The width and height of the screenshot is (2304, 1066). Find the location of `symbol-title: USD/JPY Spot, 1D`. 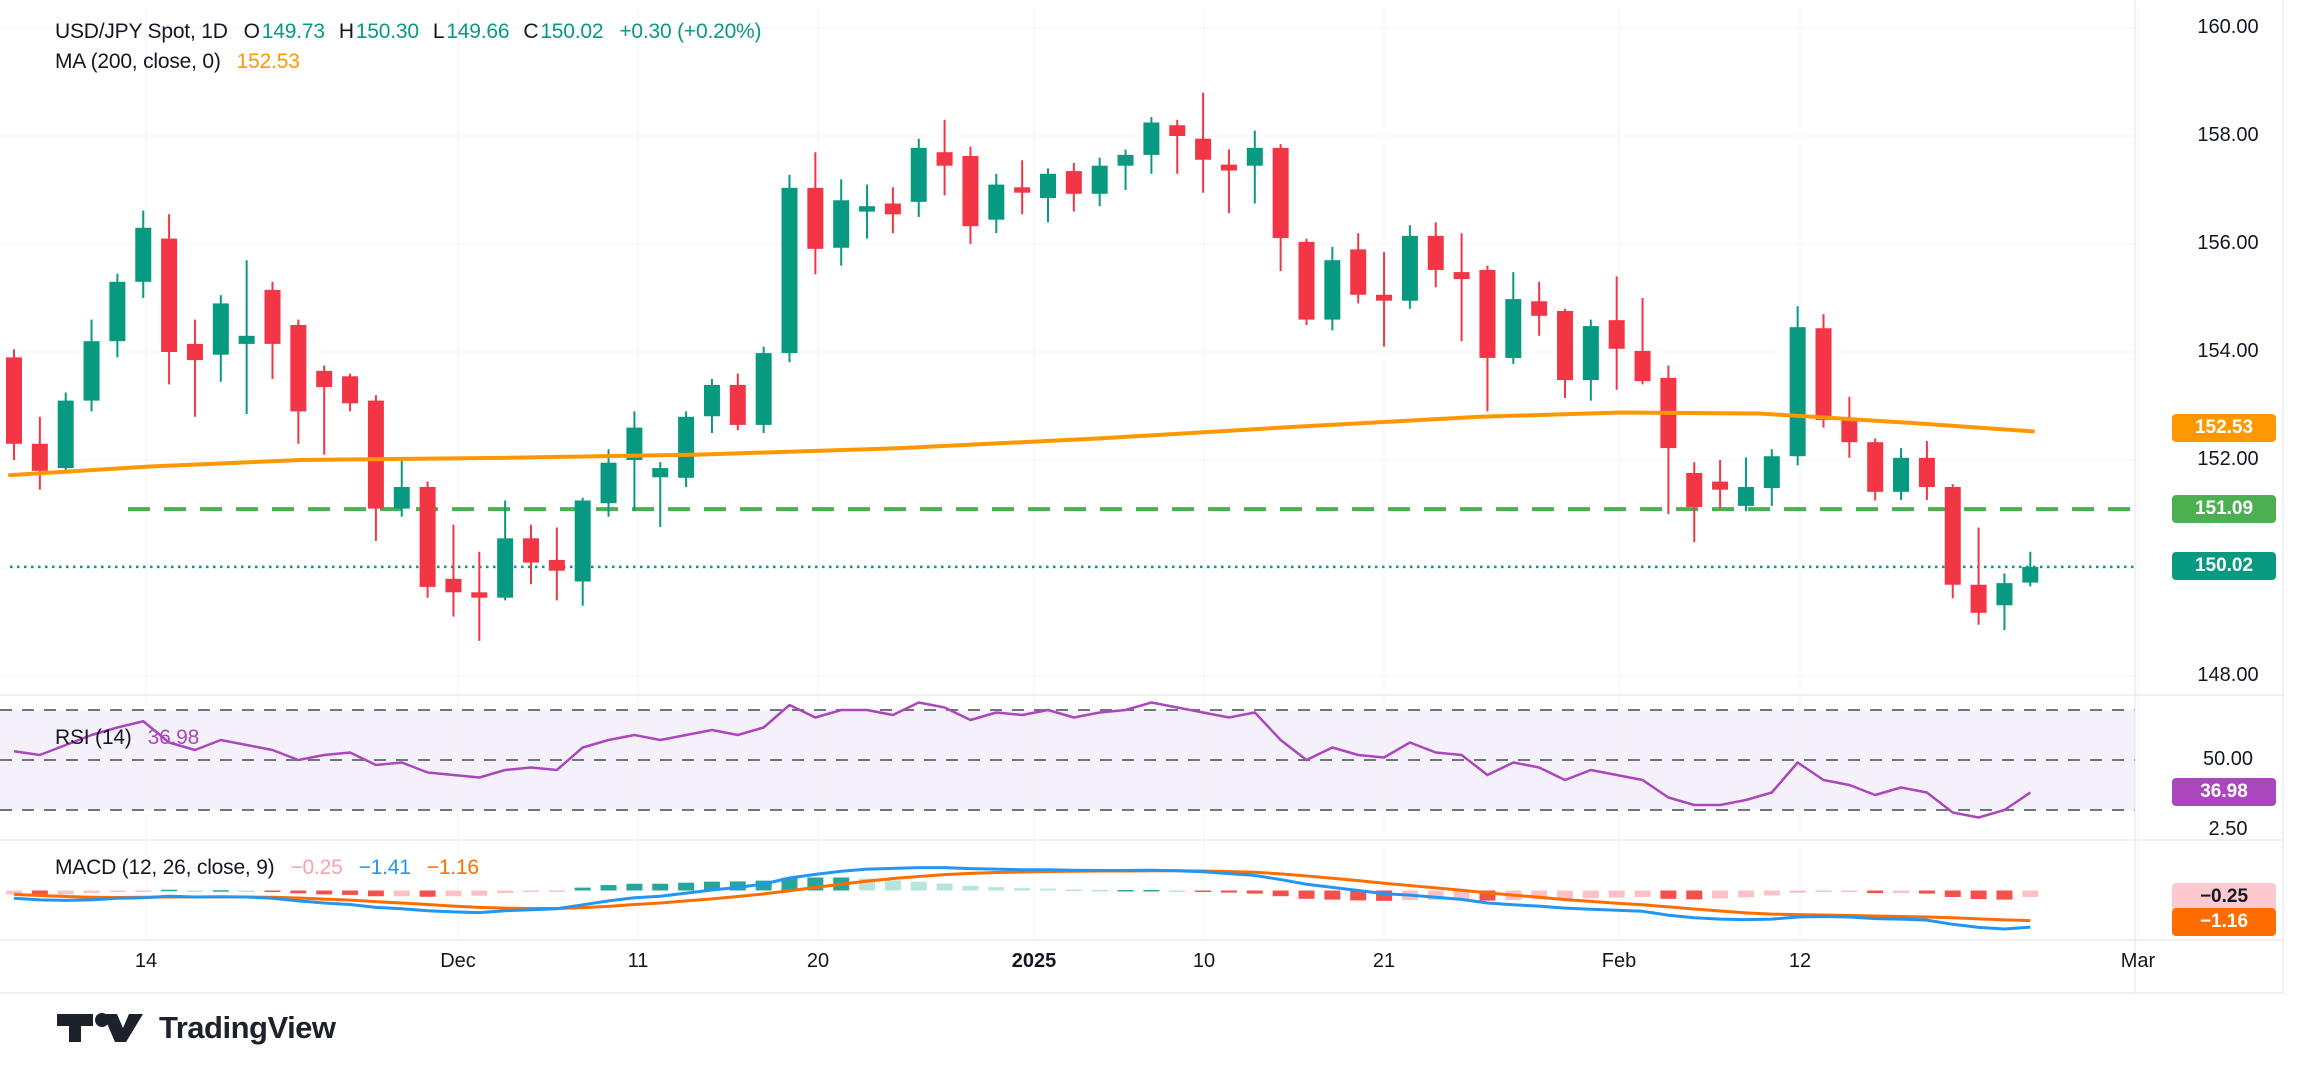

symbol-title: USD/JPY Spot, 1D is located at coordinates (141, 31).